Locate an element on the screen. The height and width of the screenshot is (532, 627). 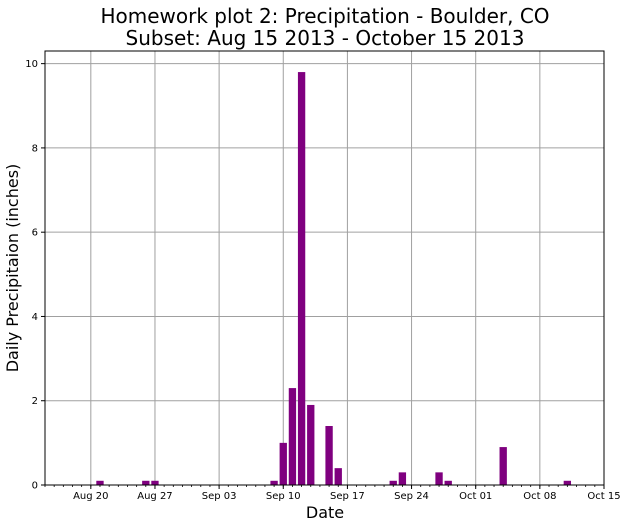
x-tick-label: Sep 17 is located at coordinates (347, 496).